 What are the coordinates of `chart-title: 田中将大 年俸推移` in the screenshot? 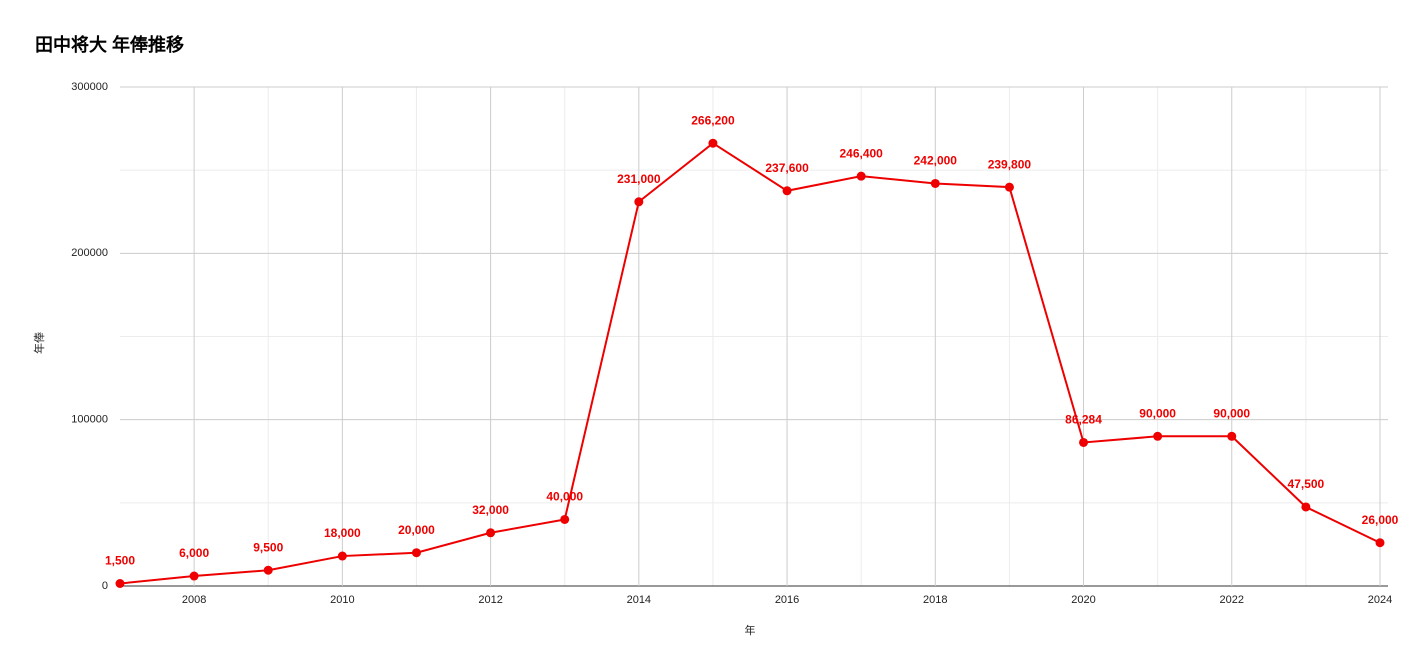 It's located at (109, 44).